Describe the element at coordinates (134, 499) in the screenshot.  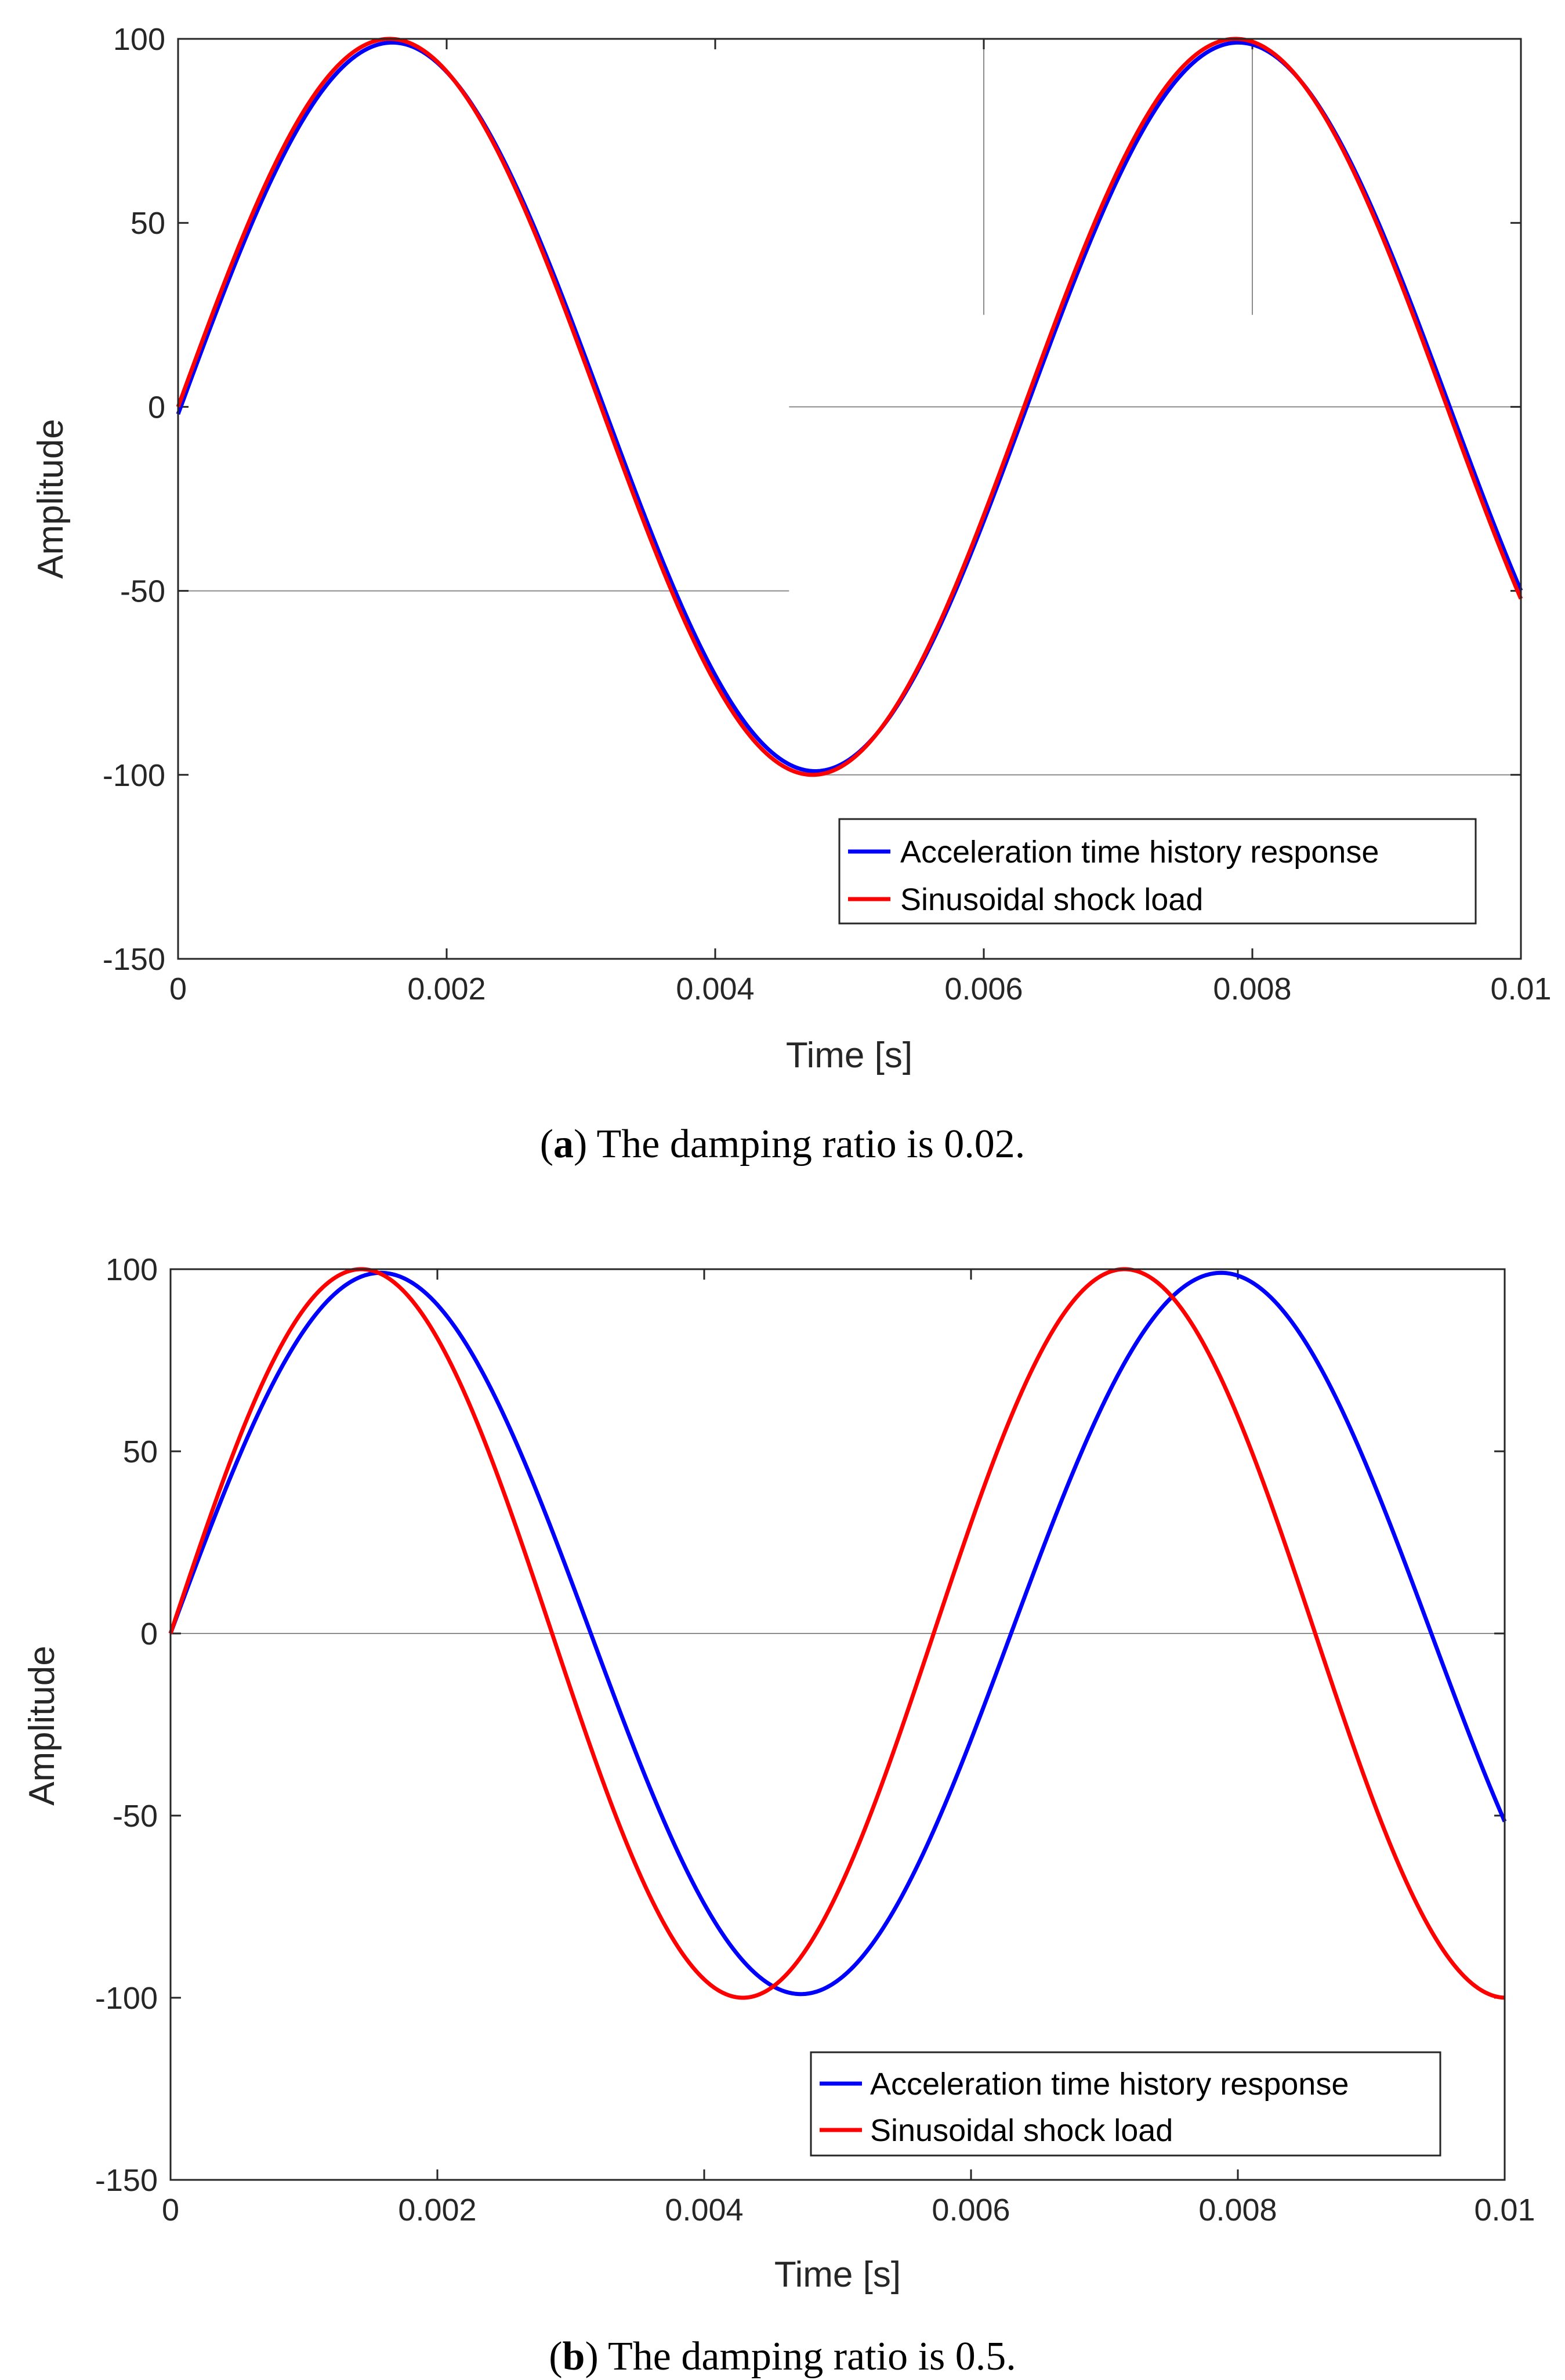
I see `y-tick-labels-a: -150 -100 -50 0 50 100` at that location.